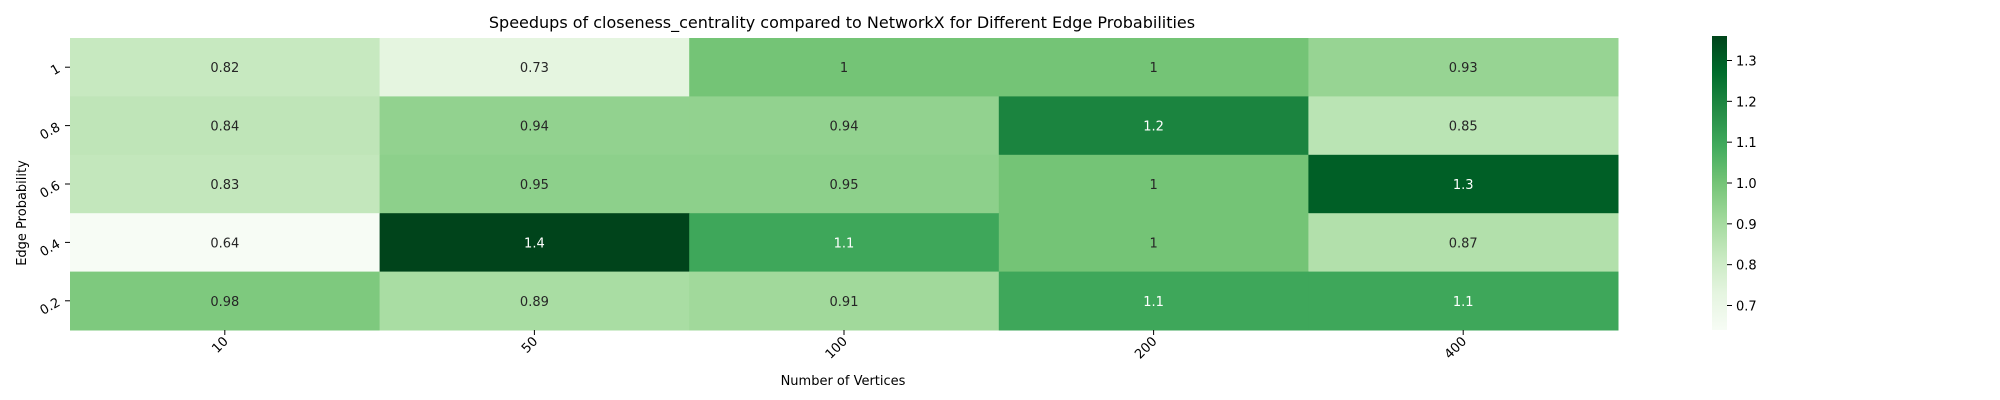 Image resolution: width=2000 pixels, height=400 pixels. I want to click on cell-value-label: 0.89, so click(534, 302).